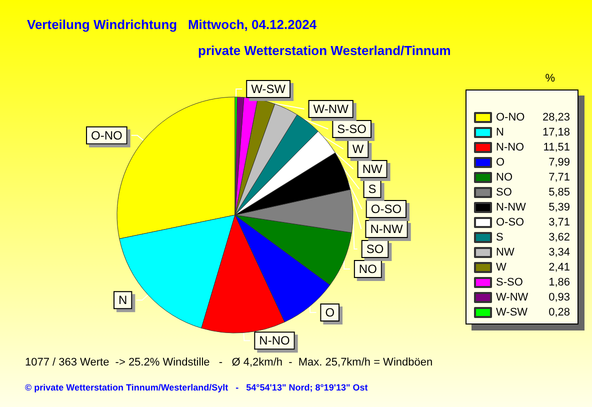  What do you see at coordinates (550, 78) in the screenshot?
I see `legend-title: %` at bounding box center [550, 78].